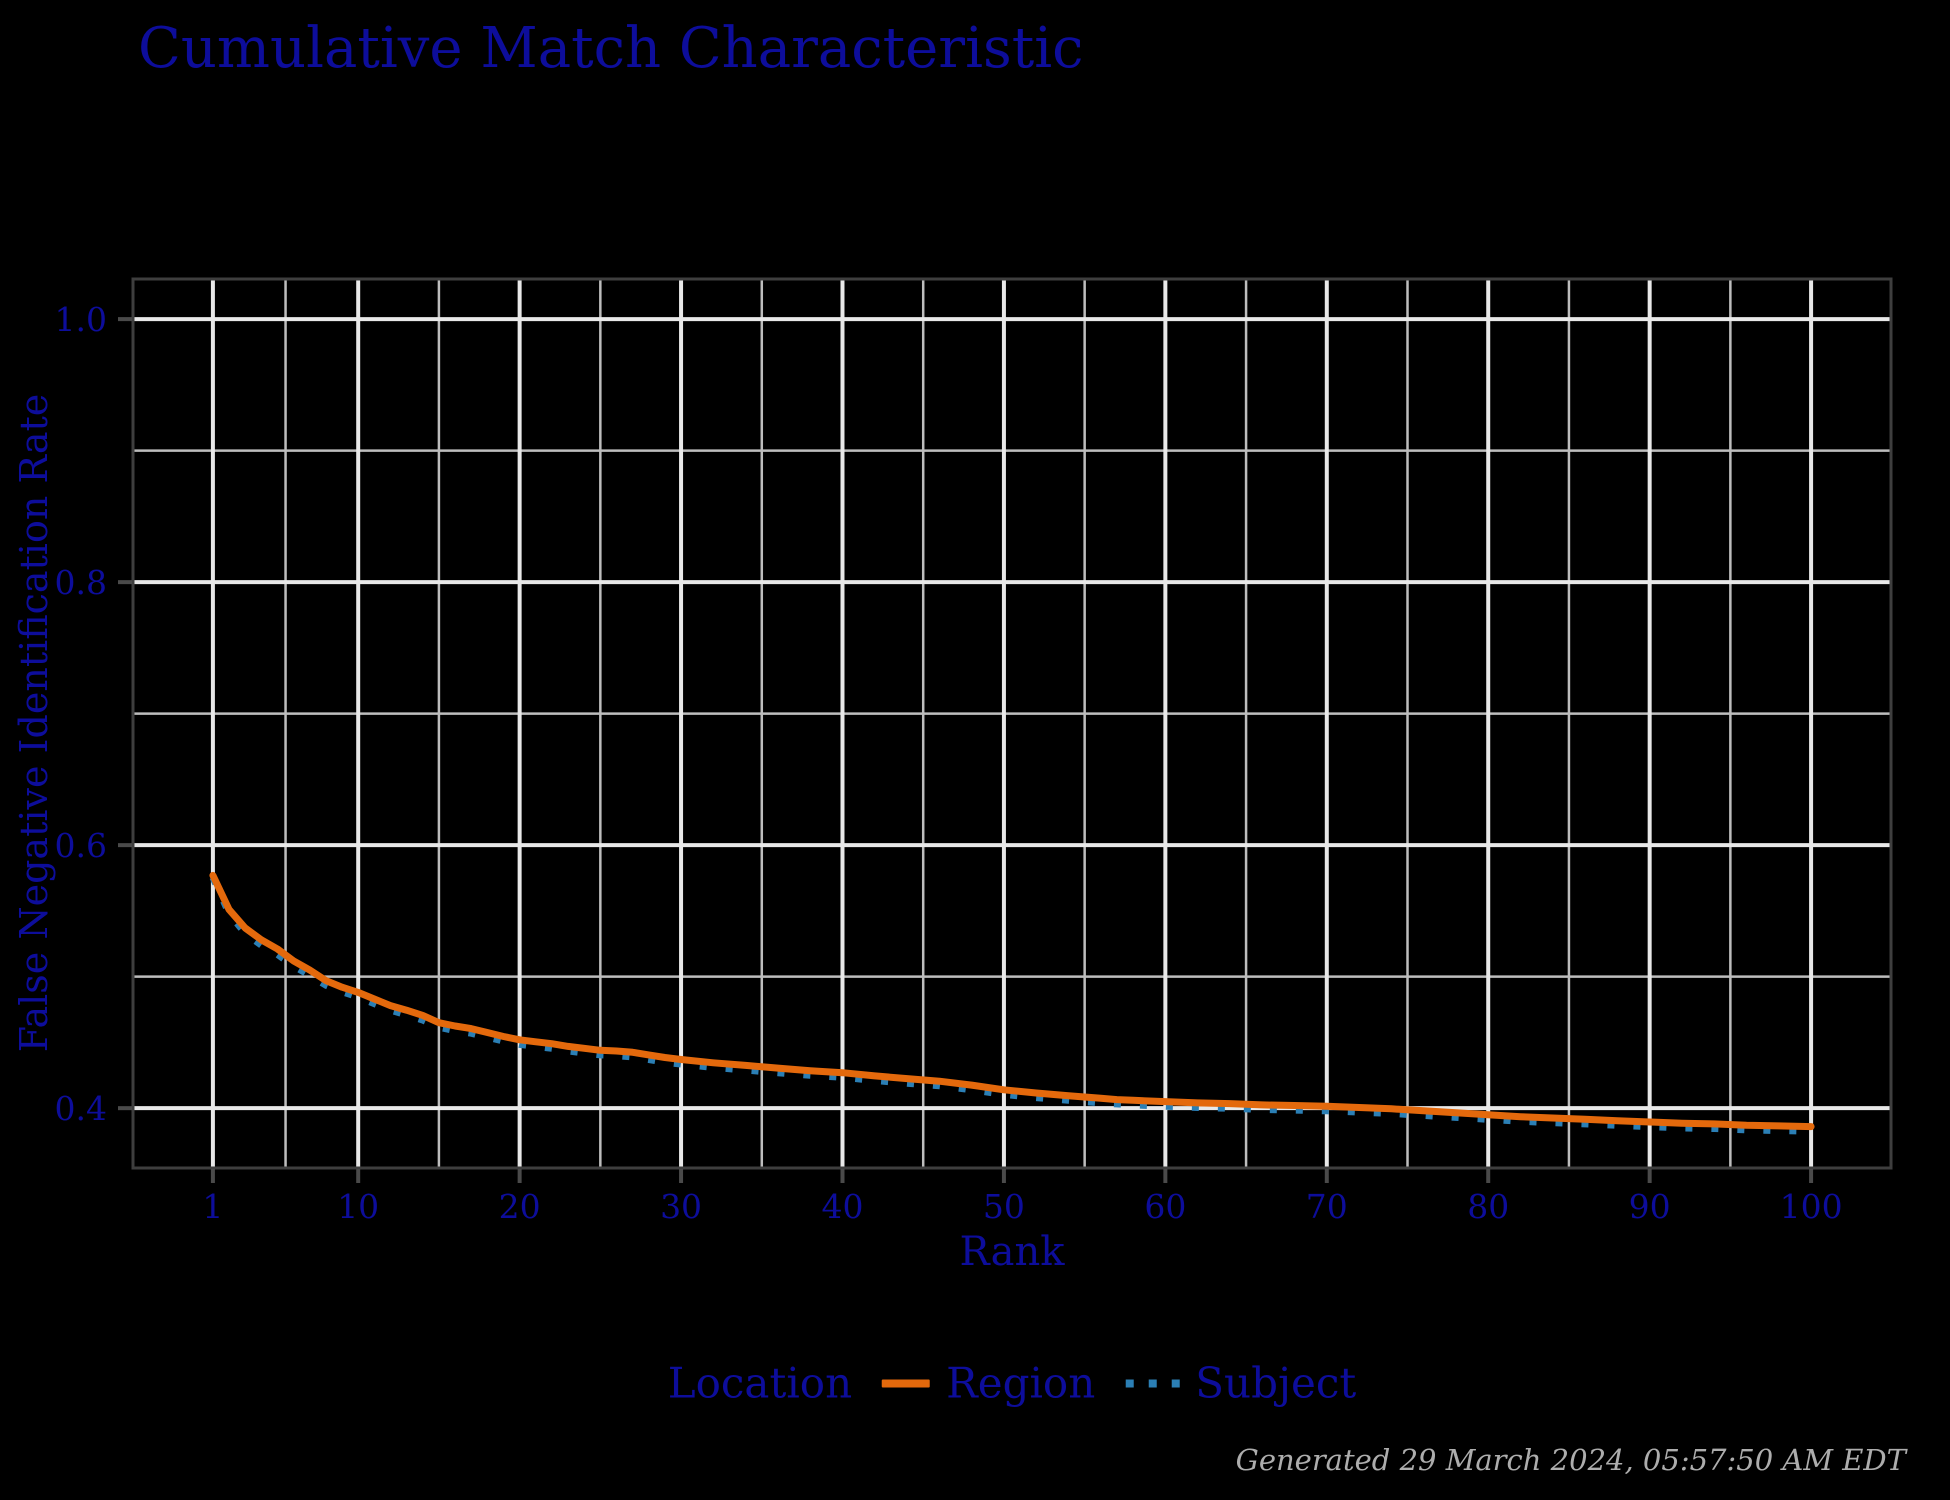 This screenshot has width=1950, height=1500. Describe the element at coordinates (81, 1108) in the screenshot. I see `y-tick-label: 0.4` at that location.